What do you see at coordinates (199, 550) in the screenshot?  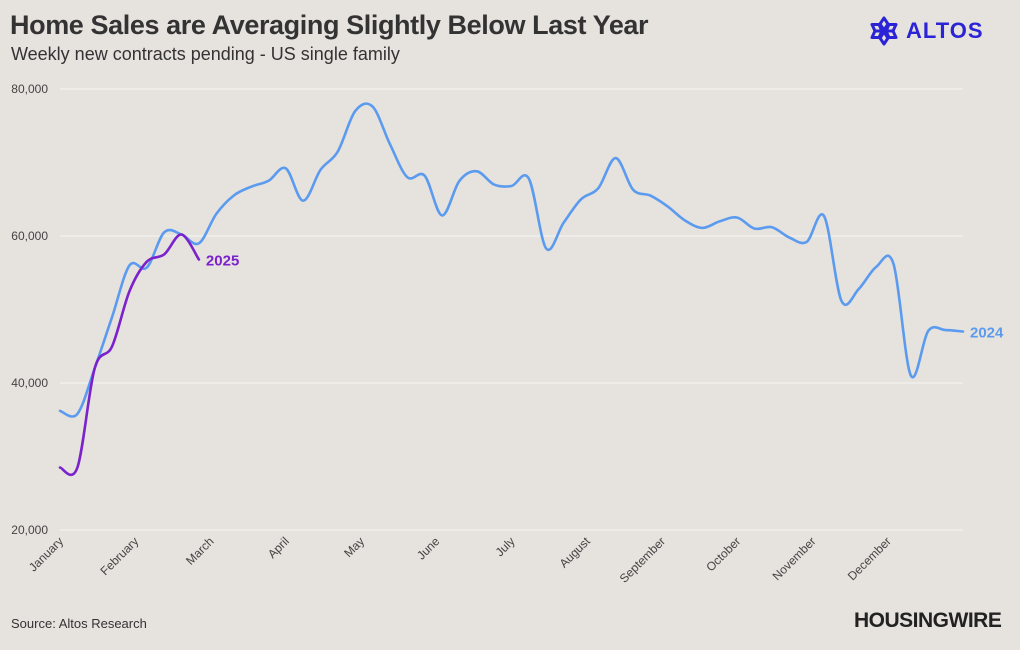 I see `x-tick-label: March` at bounding box center [199, 550].